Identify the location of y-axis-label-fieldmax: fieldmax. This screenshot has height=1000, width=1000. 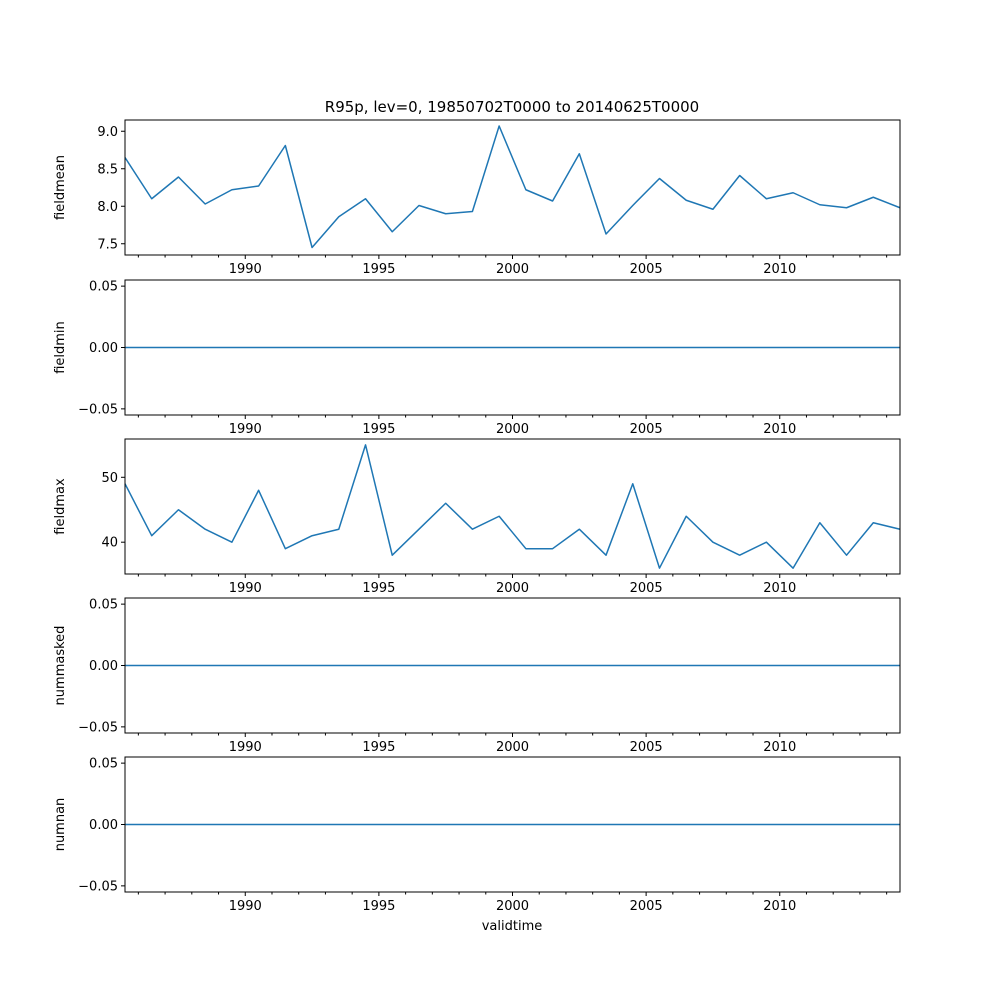
(60, 506).